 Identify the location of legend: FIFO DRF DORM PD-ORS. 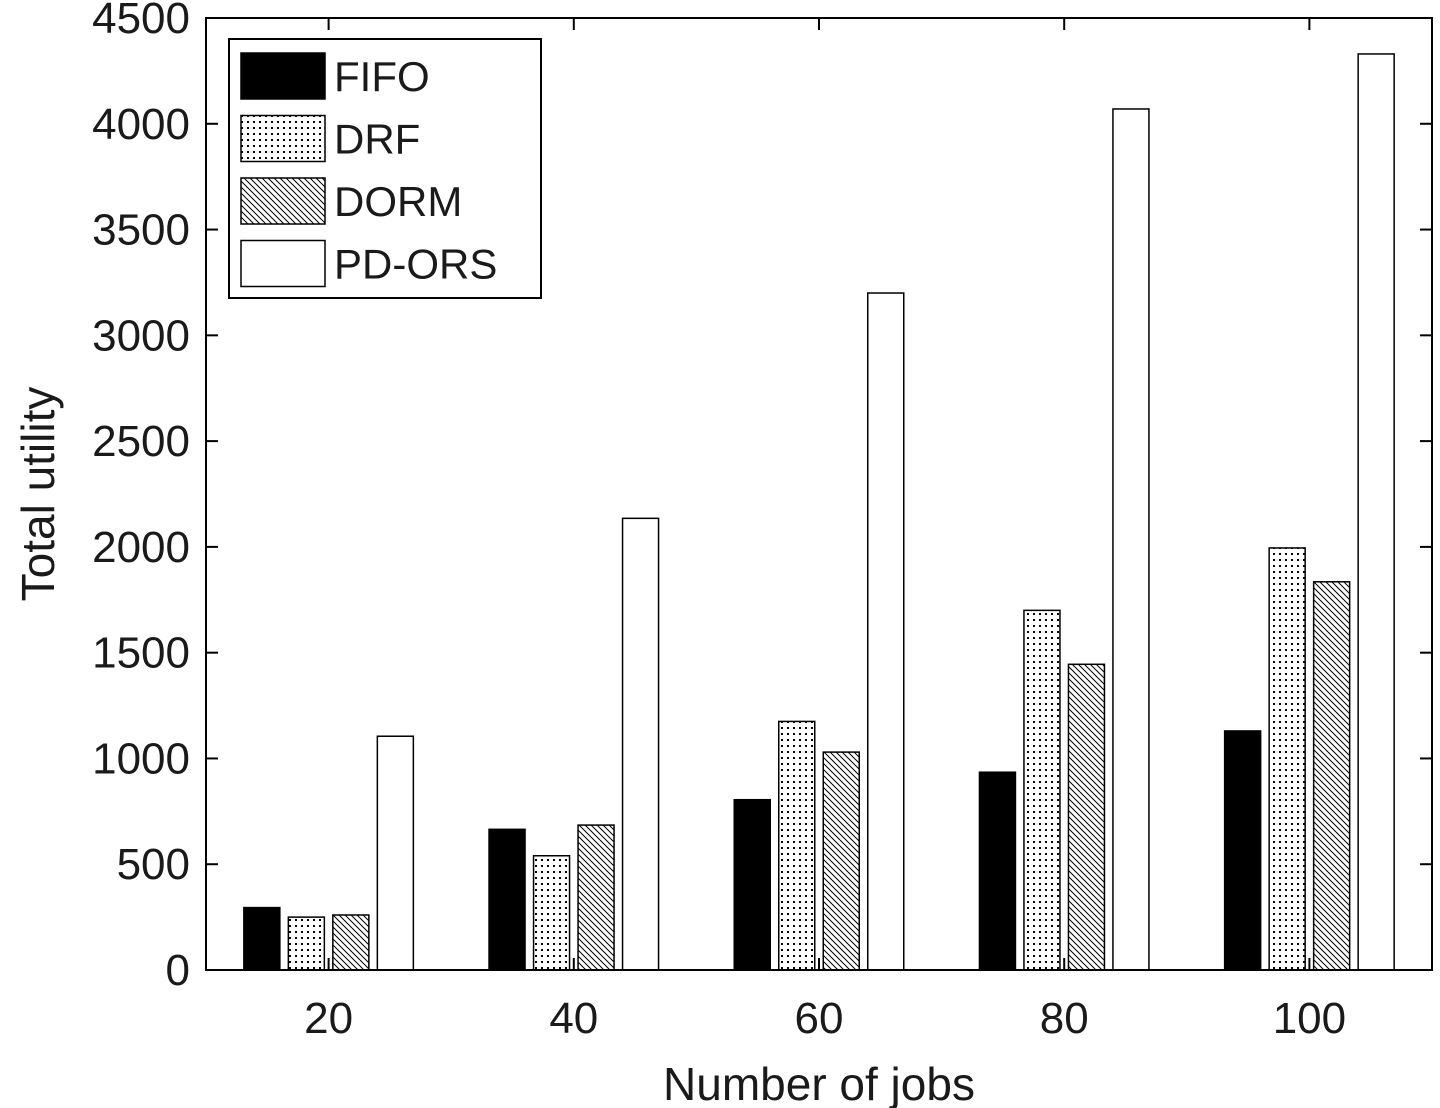
(385, 168).